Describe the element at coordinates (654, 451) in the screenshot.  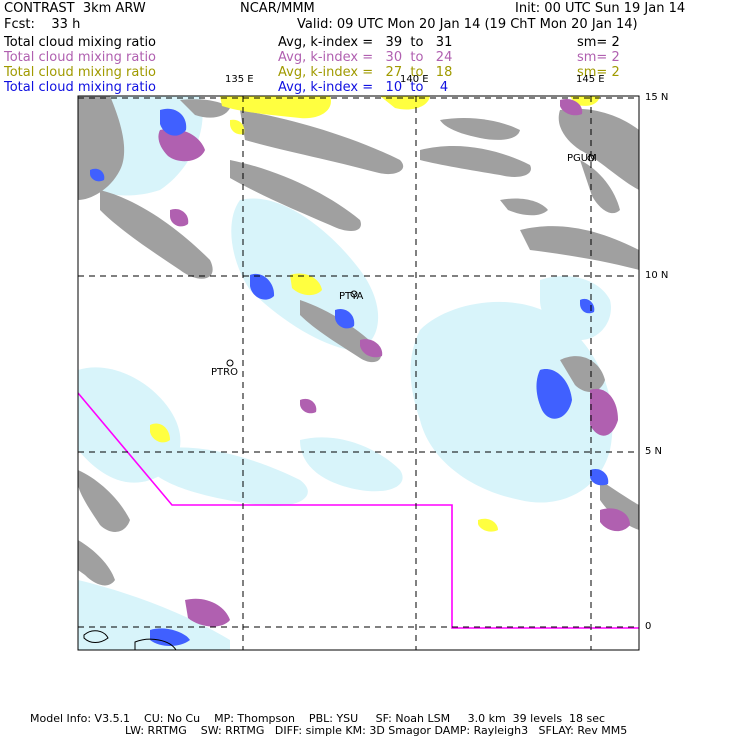
I see `lat-label-5n: 5 N` at that location.